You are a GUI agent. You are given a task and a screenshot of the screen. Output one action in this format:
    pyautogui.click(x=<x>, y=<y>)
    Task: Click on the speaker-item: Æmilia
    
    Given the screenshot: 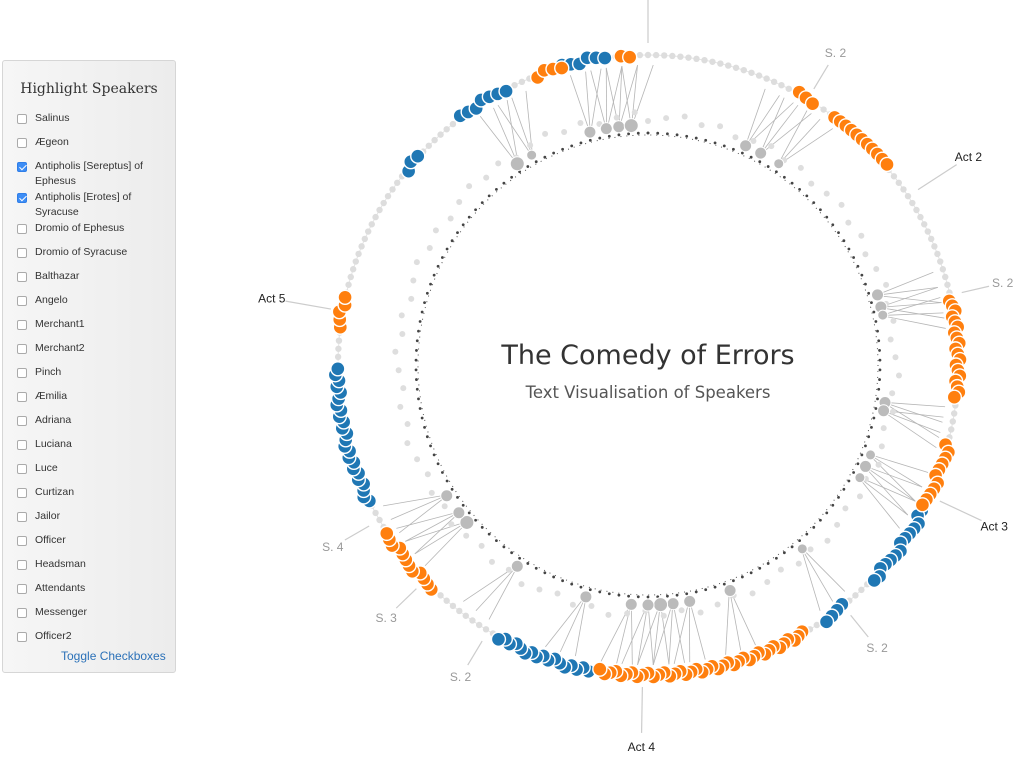 What is the action you would take?
    pyautogui.click(x=95, y=401)
    